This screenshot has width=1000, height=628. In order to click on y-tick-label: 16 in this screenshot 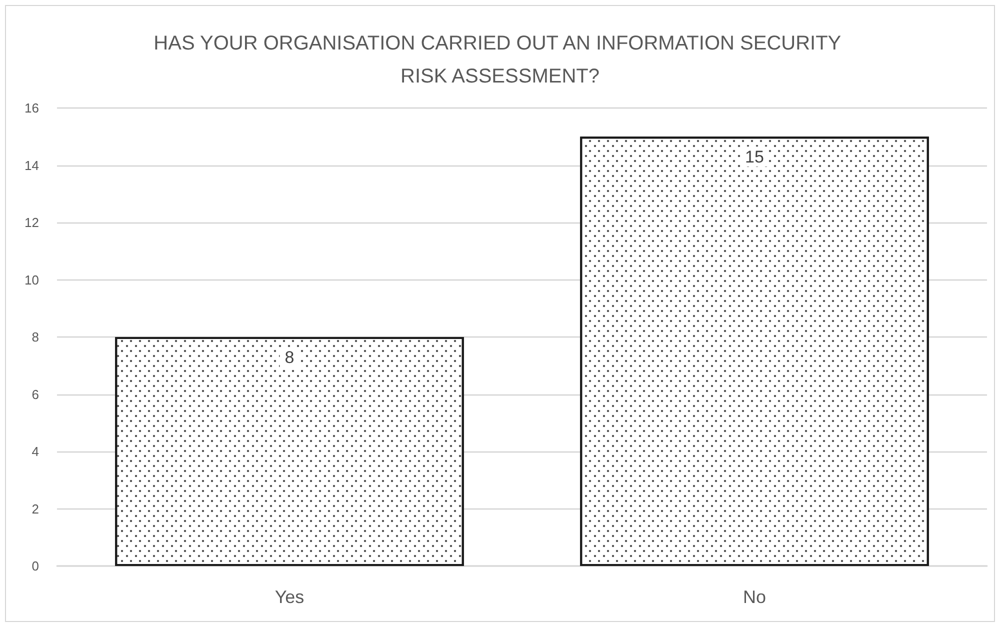, I will do `click(31, 108)`.